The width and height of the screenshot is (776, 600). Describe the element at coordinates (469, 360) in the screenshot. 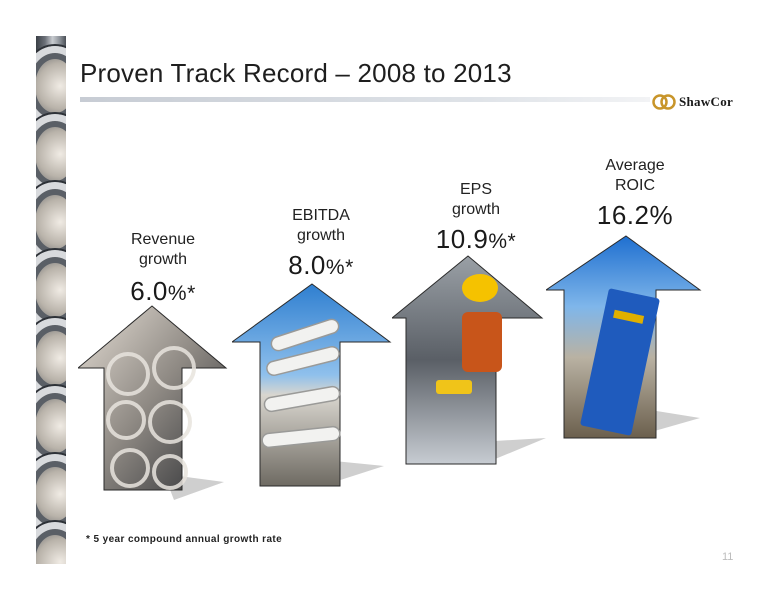

I see `eps-arrow` at that location.